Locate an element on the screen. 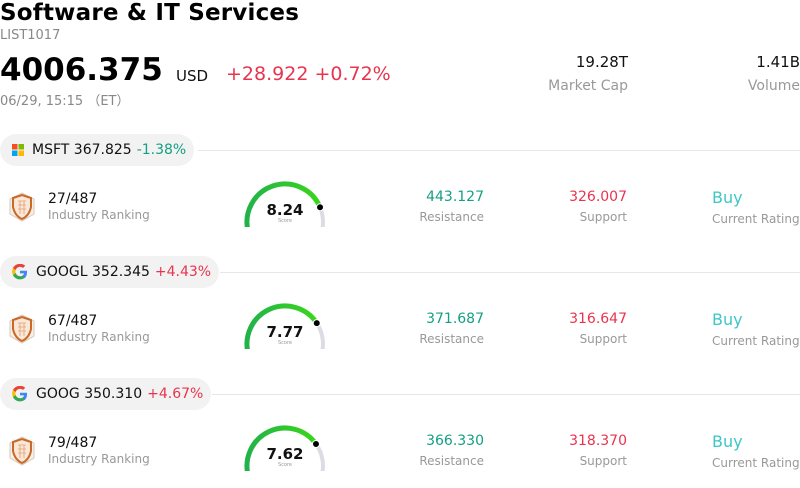 Image resolution: width=800 pixels, height=488 pixels. stock-pill-goog: GOOG 350.310 +4.67% is located at coordinates (106, 394).